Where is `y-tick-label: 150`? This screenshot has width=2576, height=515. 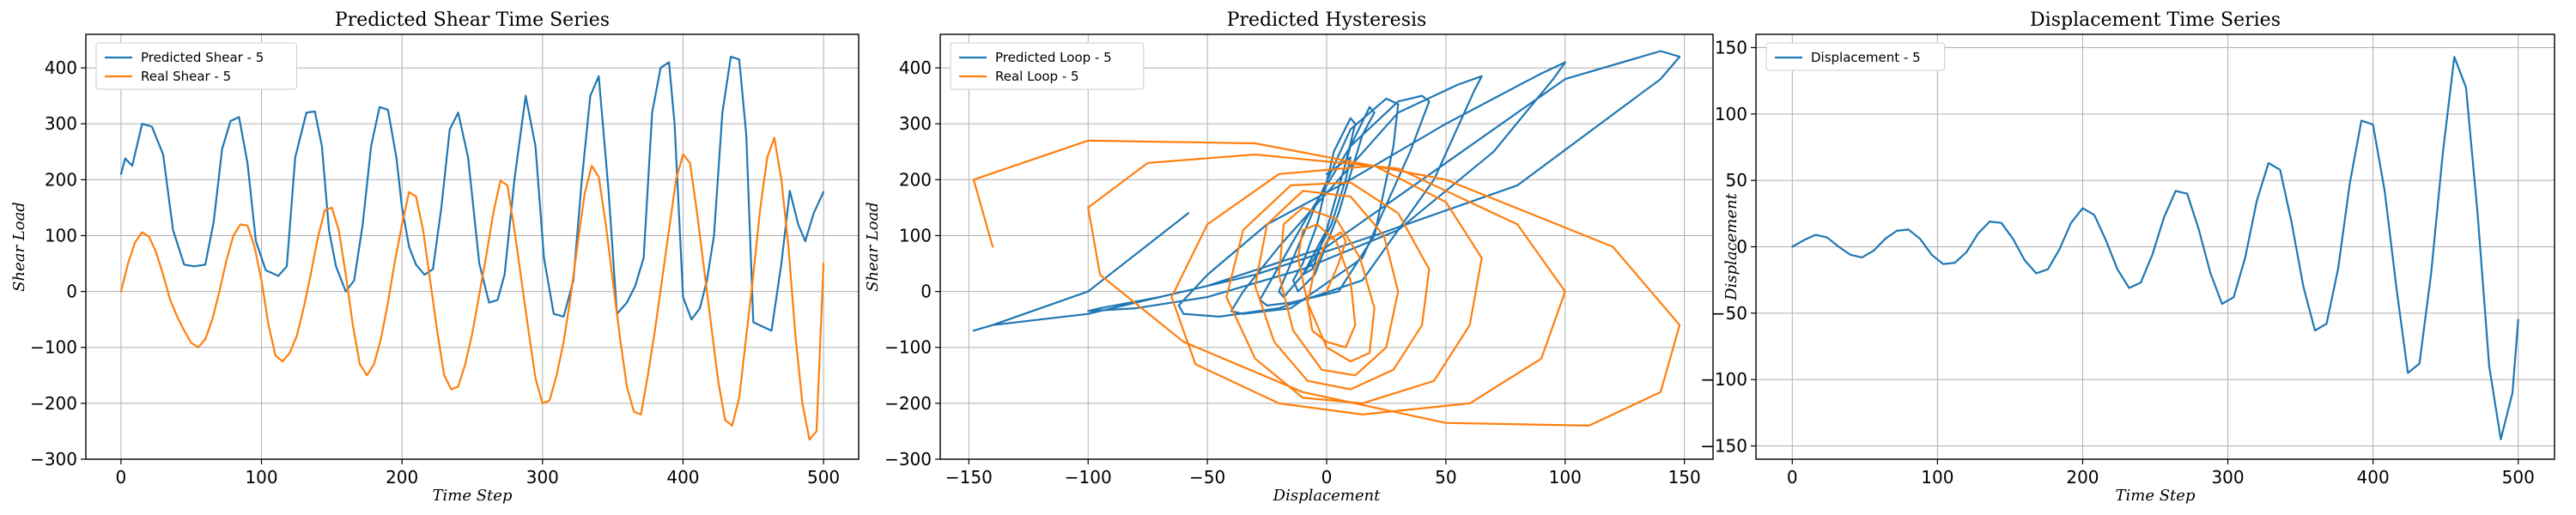 y-tick-label: 150 is located at coordinates (1731, 47).